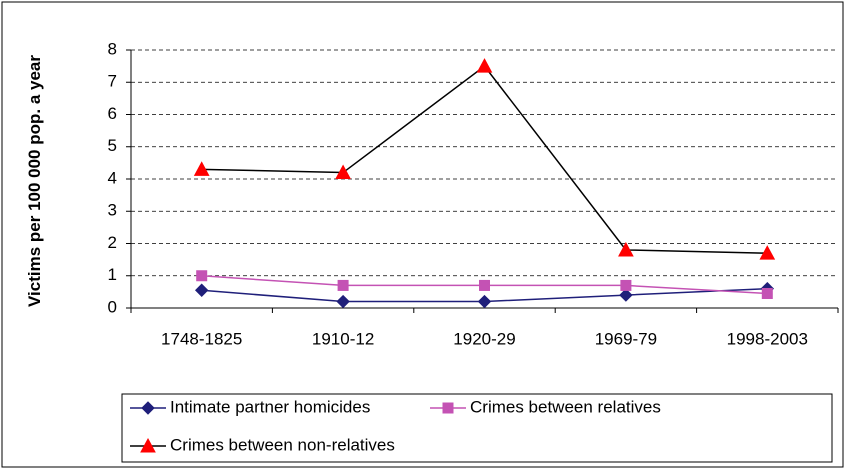 Image resolution: width=846 pixels, height=470 pixels. What do you see at coordinates (112, 48) in the screenshot?
I see `y-tick-label: 8` at bounding box center [112, 48].